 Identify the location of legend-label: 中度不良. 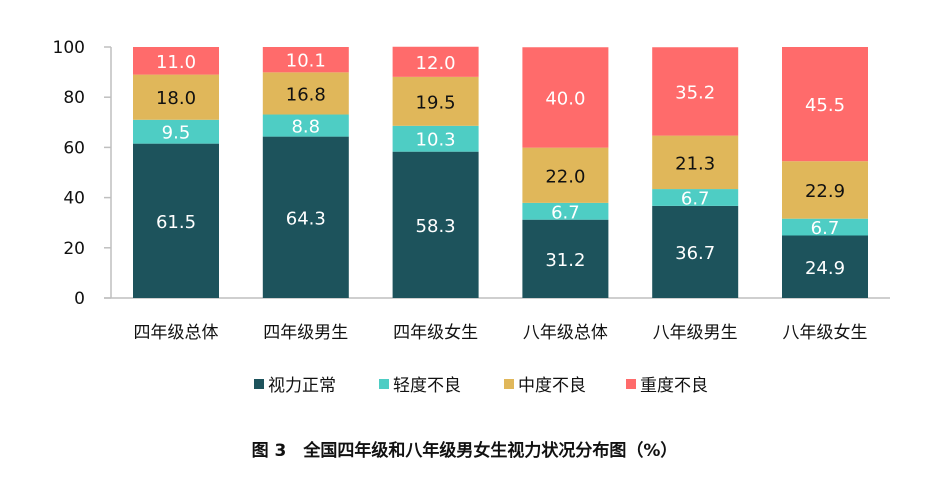
(552, 386).